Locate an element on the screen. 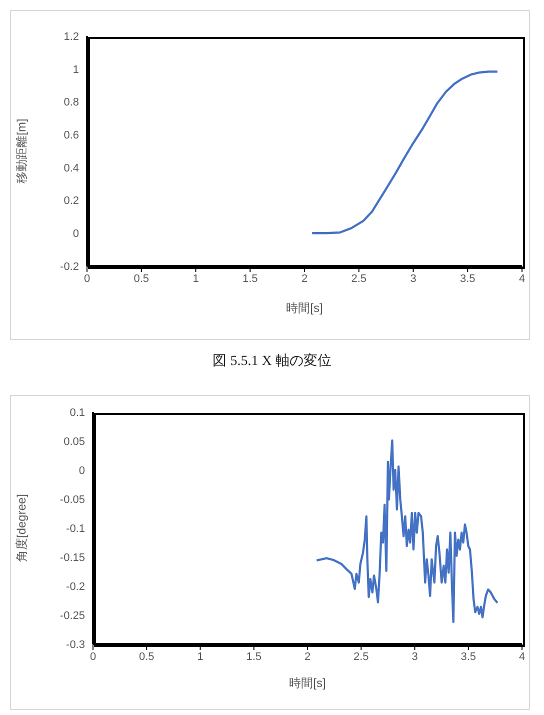 The width and height of the screenshot is (544, 715). y-tick-label: 0.8 is located at coordinates (71, 102).